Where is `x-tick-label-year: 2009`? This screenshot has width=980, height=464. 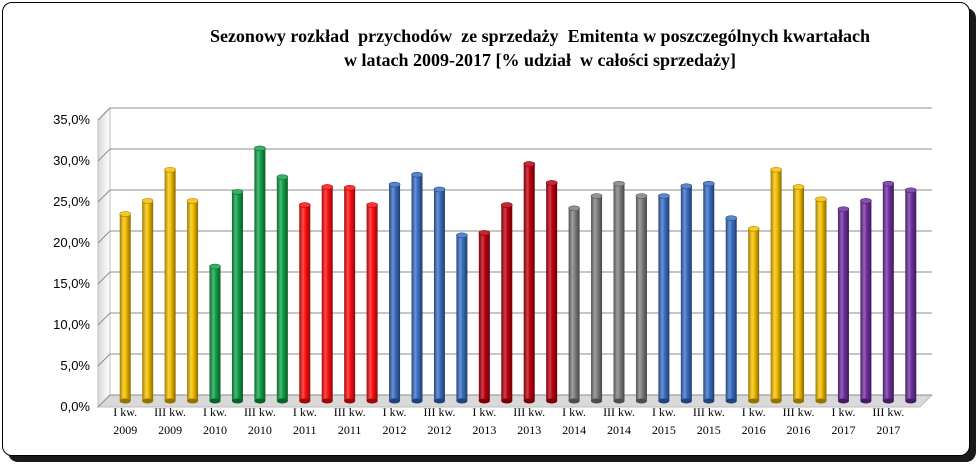 x-tick-label-year: 2009 is located at coordinates (125, 430).